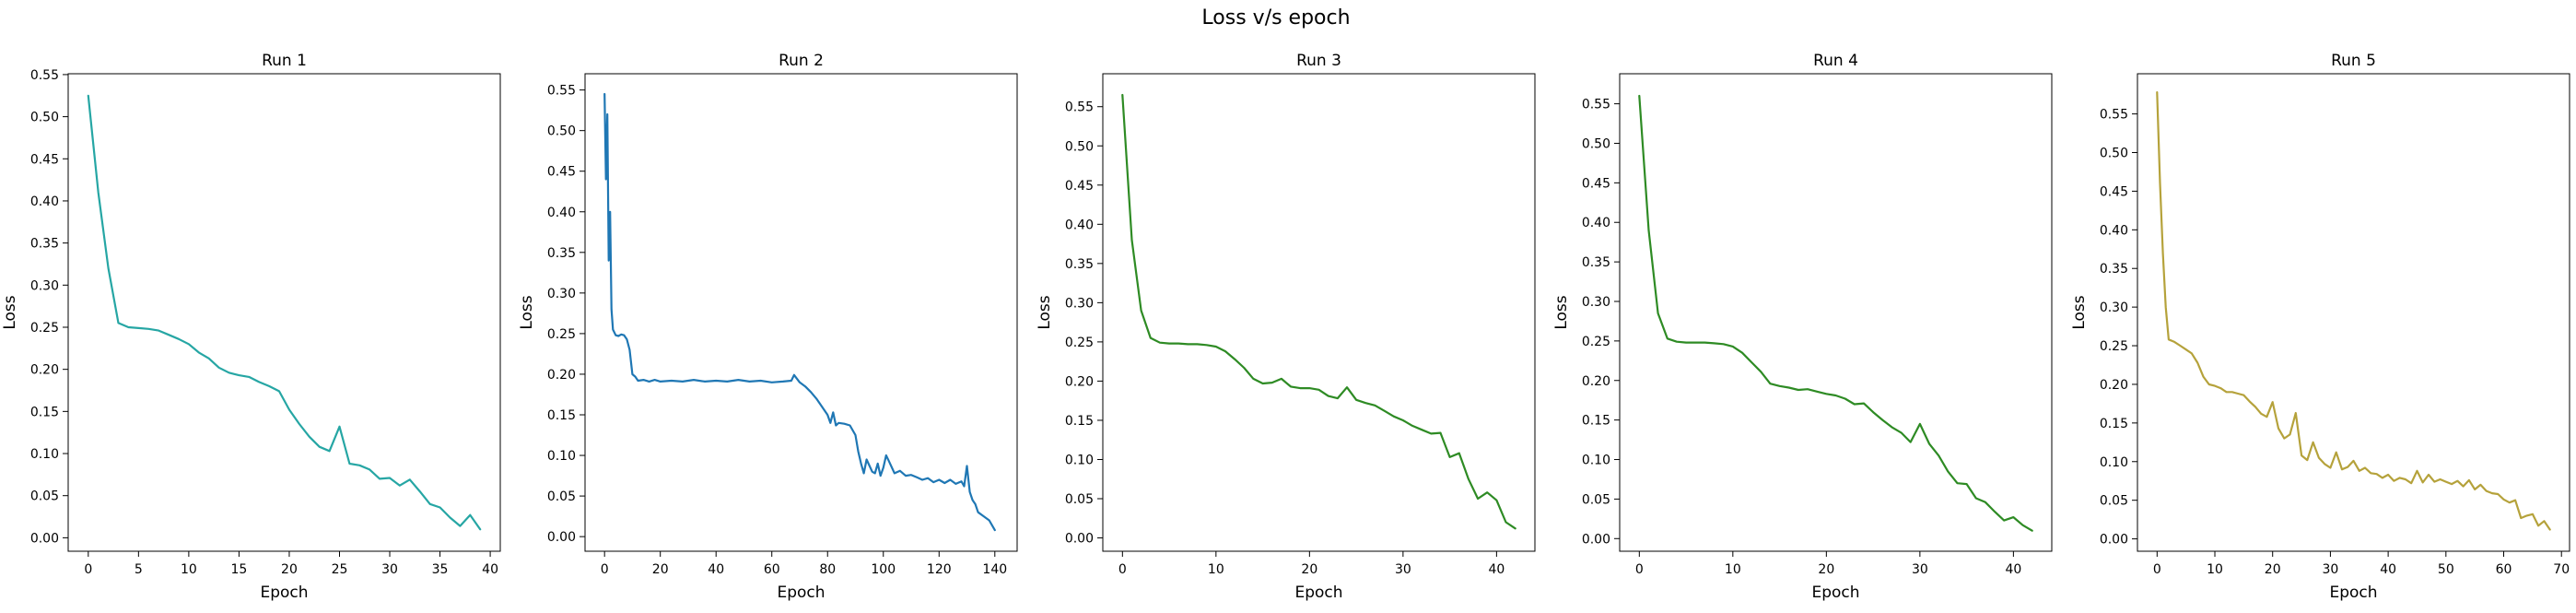 The width and height of the screenshot is (2576, 613). Describe the element at coordinates (284, 61) in the screenshot. I see `subplot-title: Run 1` at that location.